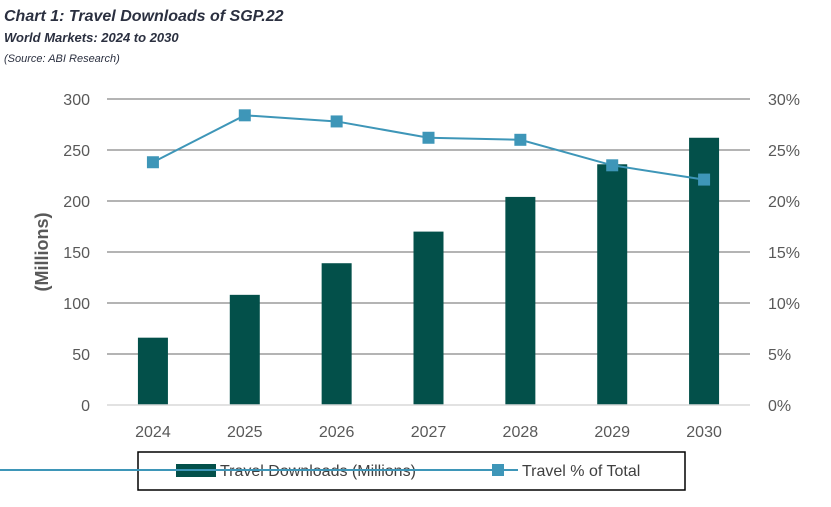 The height and width of the screenshot is (507, 831). What do you see at coordinates (152, 162) in the screenshot?
I see `line-marker-2024` at bounding box center [152, 162].